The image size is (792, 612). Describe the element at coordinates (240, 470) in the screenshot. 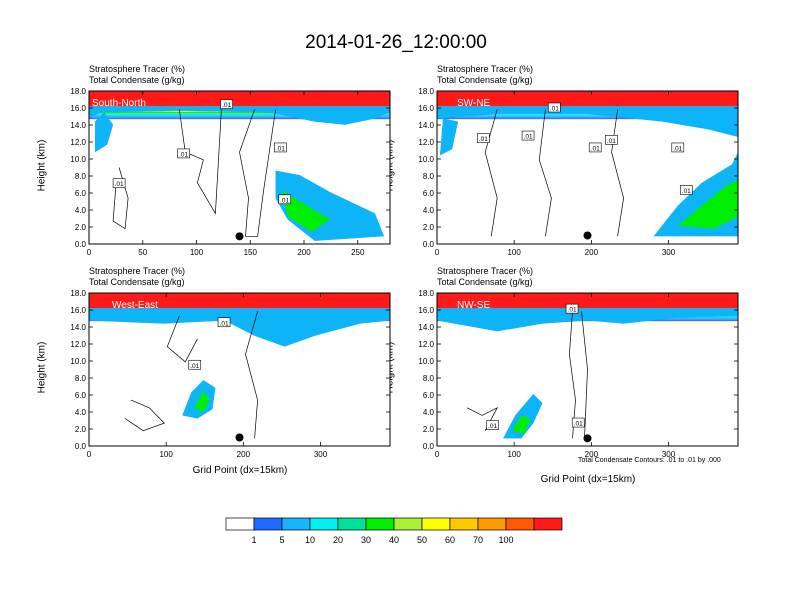

I see `x-axis-label-left: Grid Point (dx=15km)` at that location.